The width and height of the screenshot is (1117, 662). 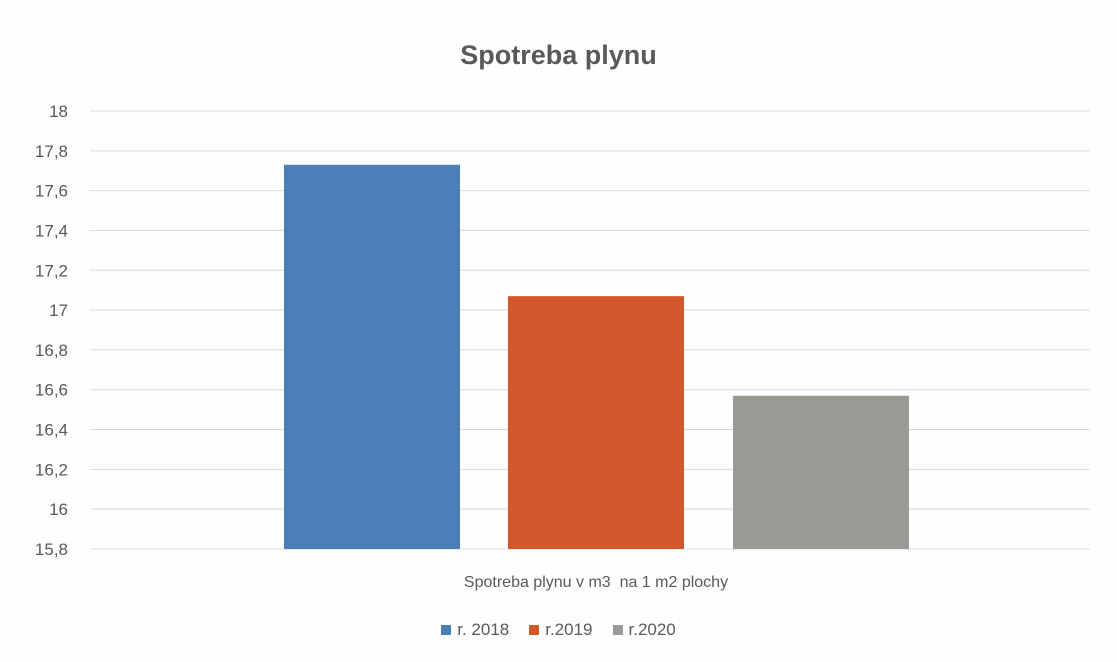 What do you see at coordinates (51, 430) in the screenshot?
I see `y-tick-label: 16,4` at bounding box center [51, 430].